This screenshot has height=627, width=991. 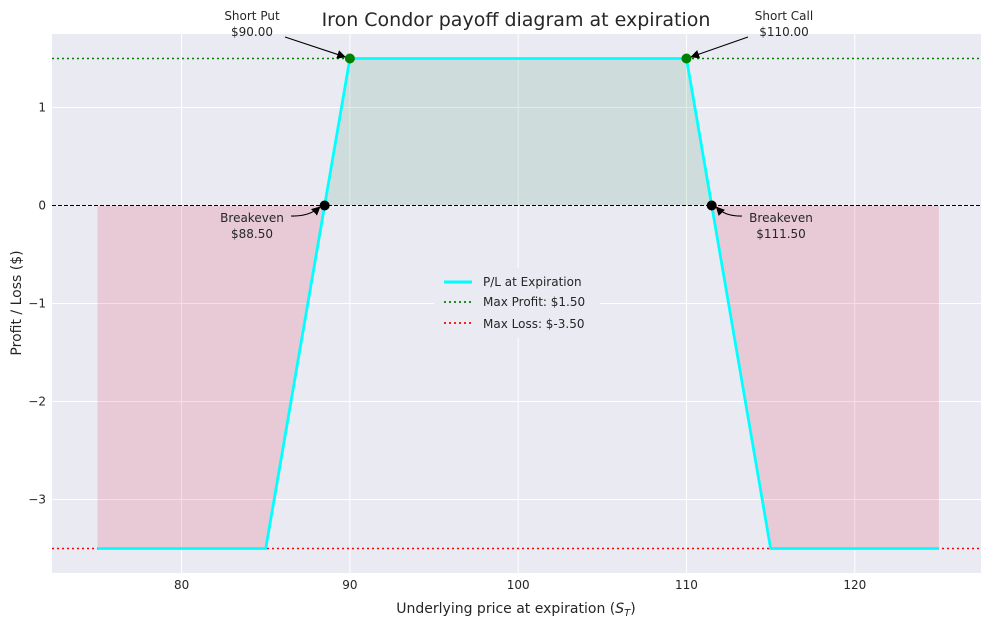 What do you see at coordinates (349, 585) in the screenshot?
I see `x-tick-label-1: 90` at bounding box center [349, 585].